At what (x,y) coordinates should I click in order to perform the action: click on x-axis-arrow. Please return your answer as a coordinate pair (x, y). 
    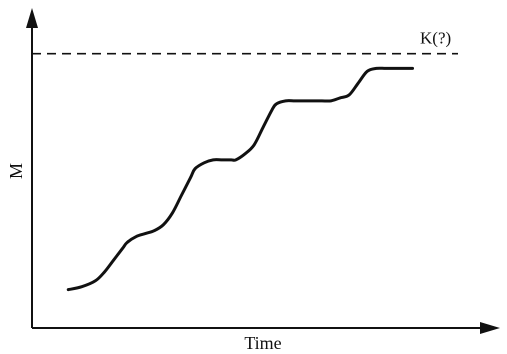
    Looking at the image, I should click on (490, 328).